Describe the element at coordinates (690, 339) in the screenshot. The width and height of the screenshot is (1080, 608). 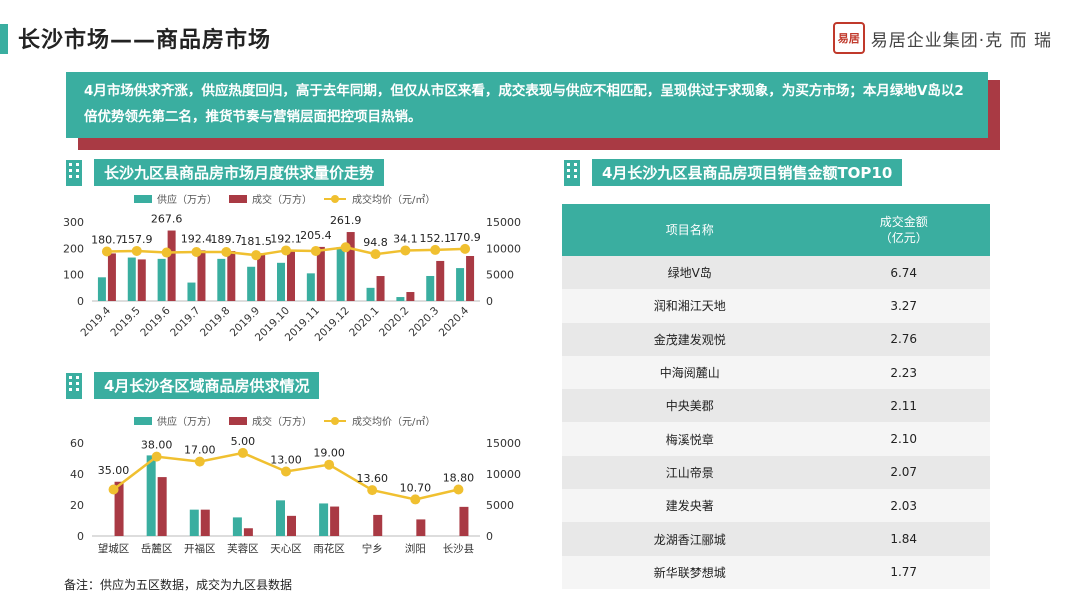
I see `project-name-cell: 金茂建发观悦` at that location.